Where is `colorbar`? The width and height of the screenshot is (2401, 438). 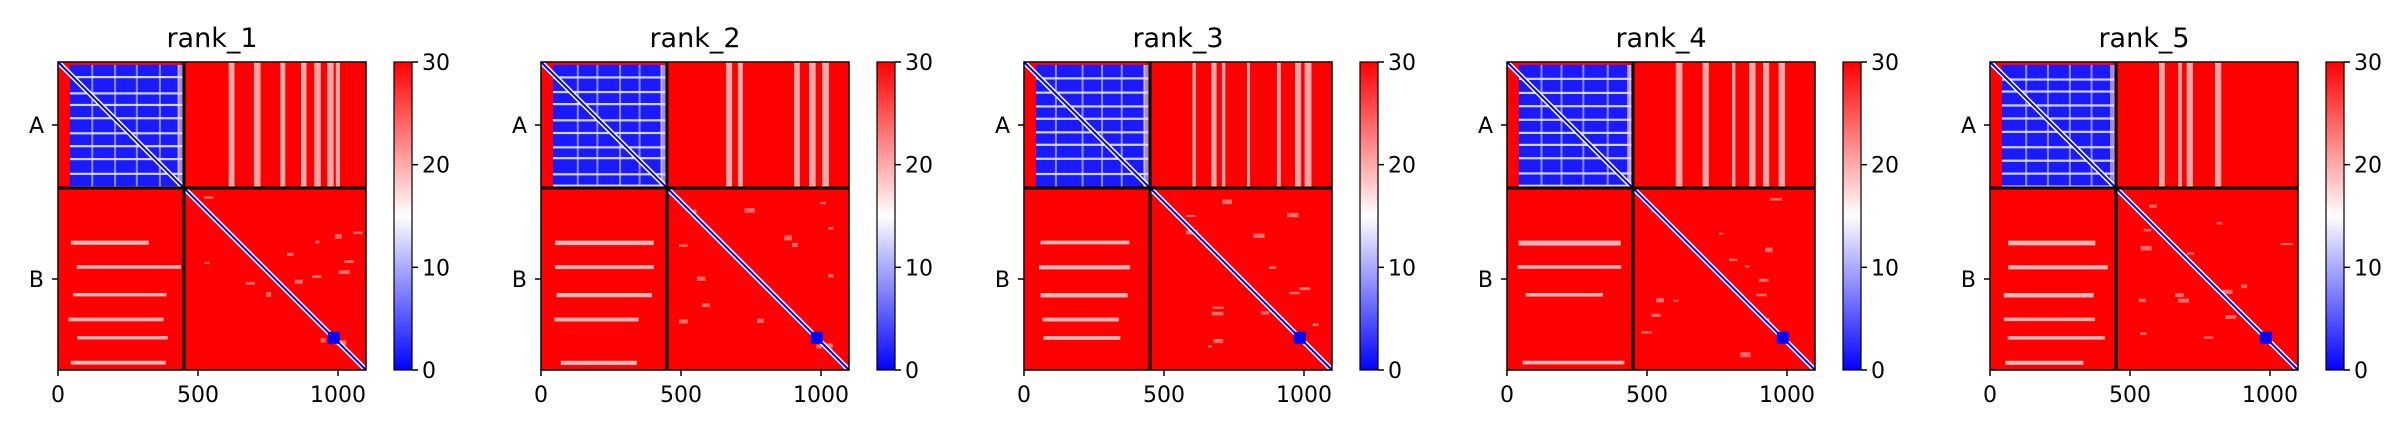 colorbar is located at coordinates (403, 216).